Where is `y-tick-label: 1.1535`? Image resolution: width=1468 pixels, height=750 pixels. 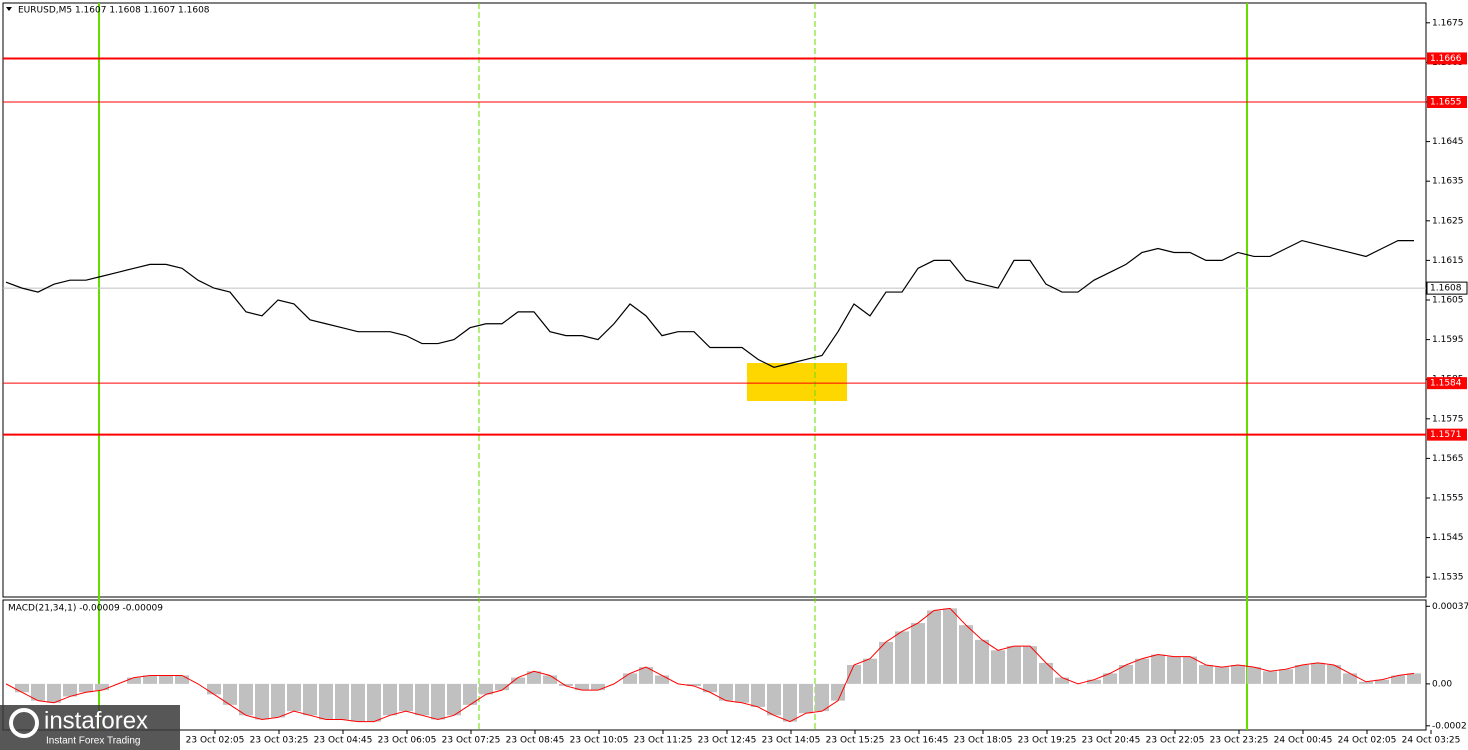
y-tick-label: 1.1535 is located at coordinates (1448, 578).